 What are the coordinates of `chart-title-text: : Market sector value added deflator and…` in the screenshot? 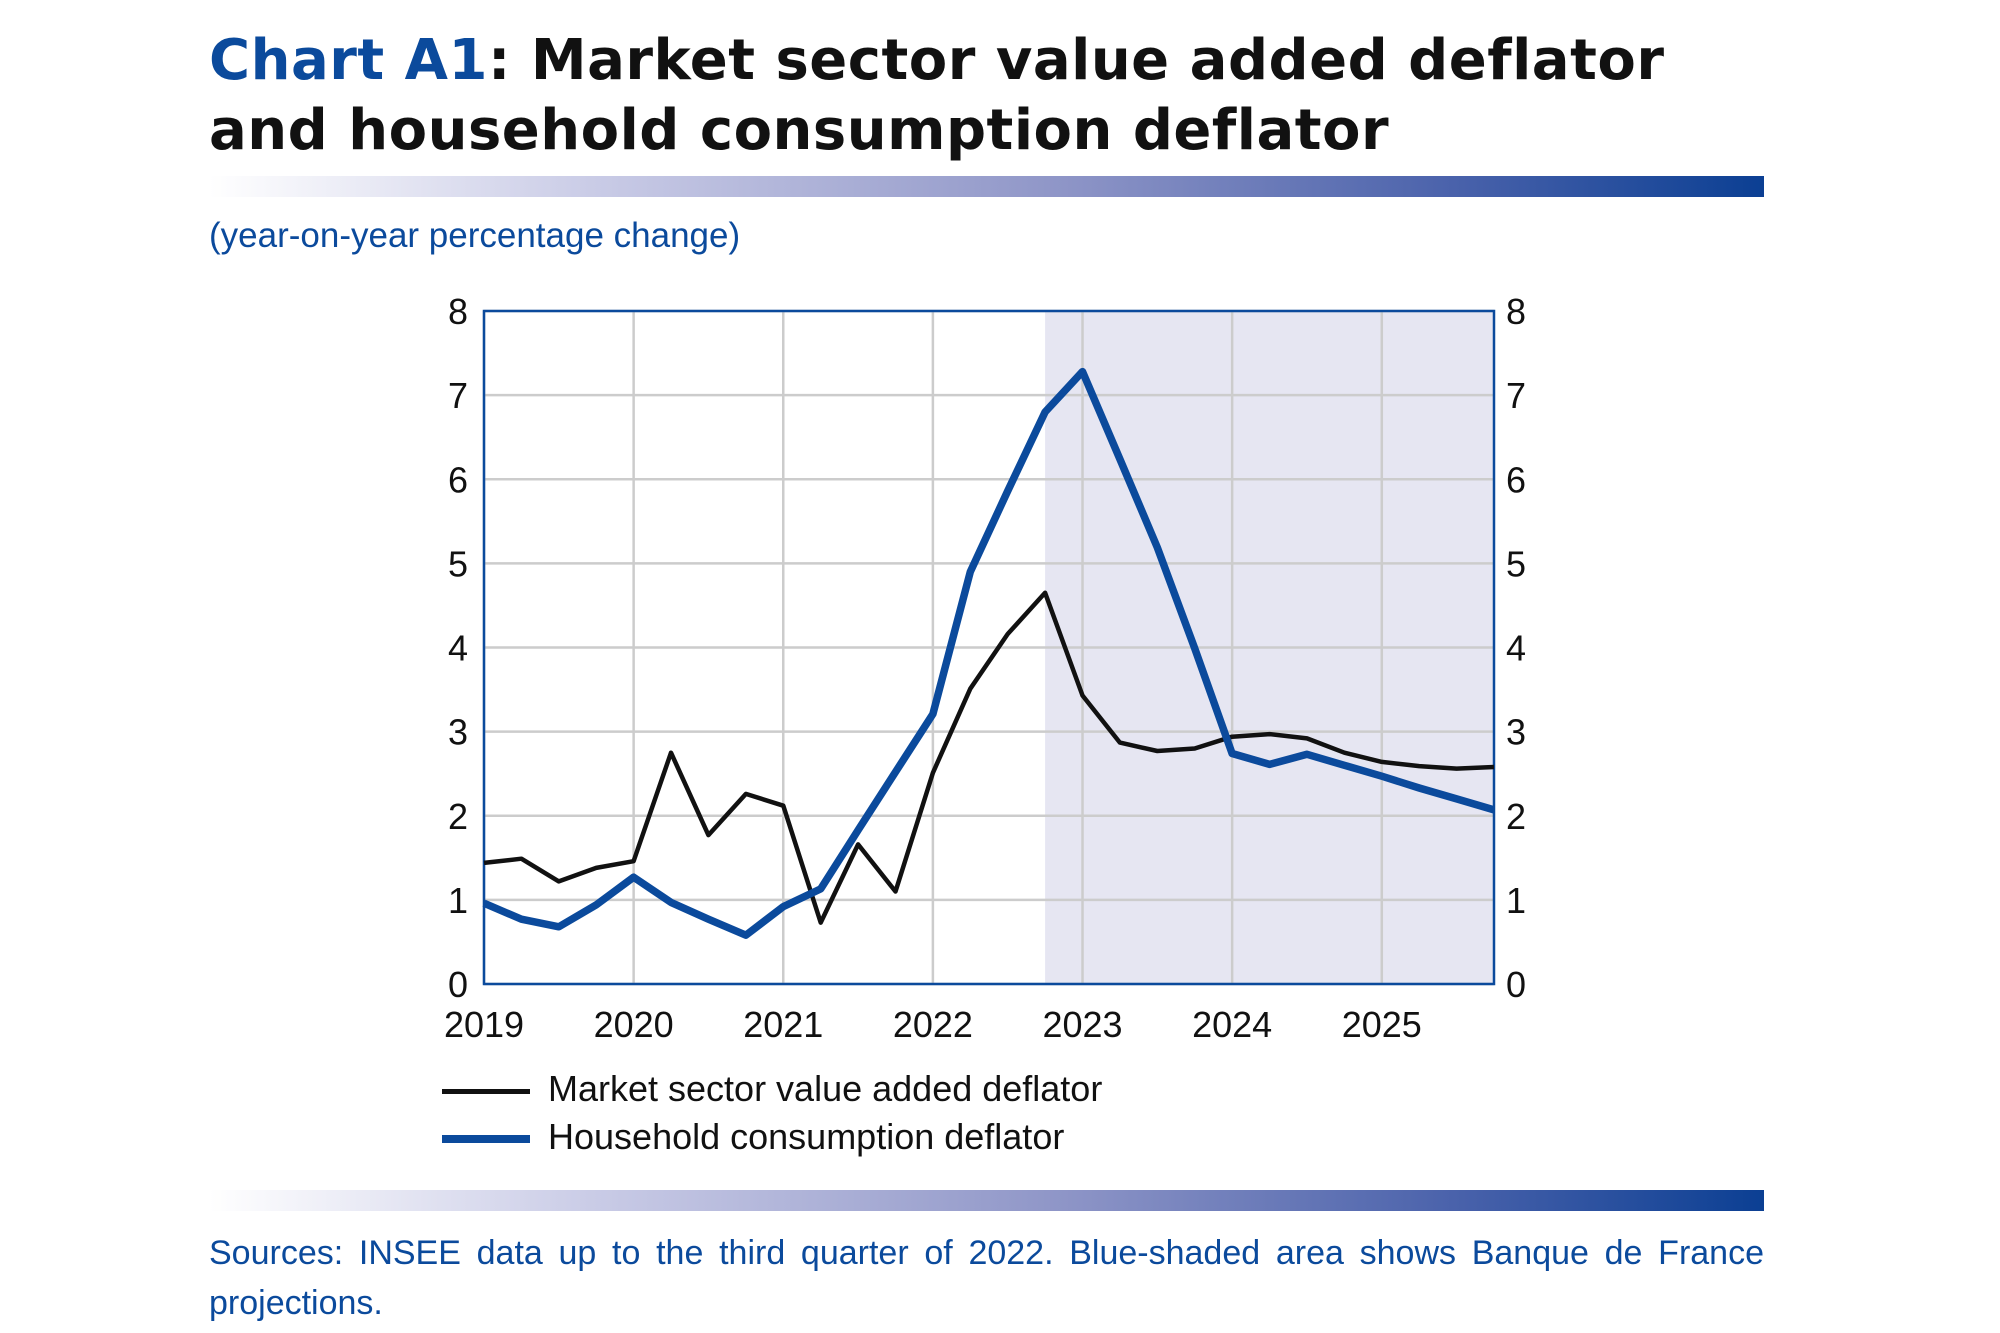 It's located at (937, 95).